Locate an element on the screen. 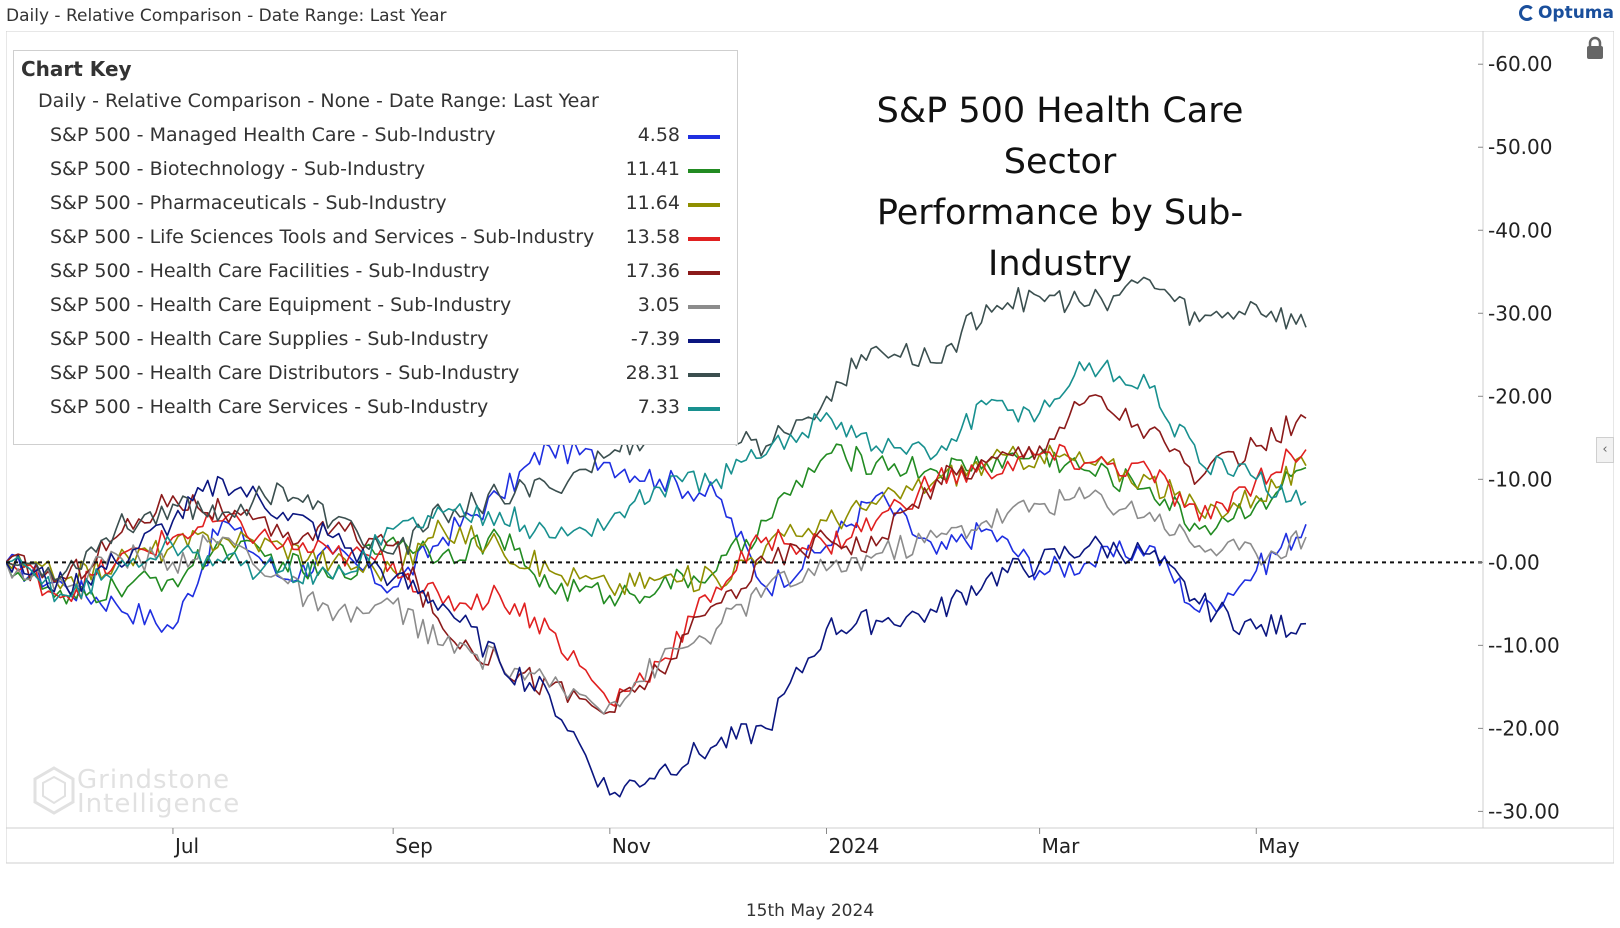  x-tick-label: Sep is located at coordinates (414, 846).